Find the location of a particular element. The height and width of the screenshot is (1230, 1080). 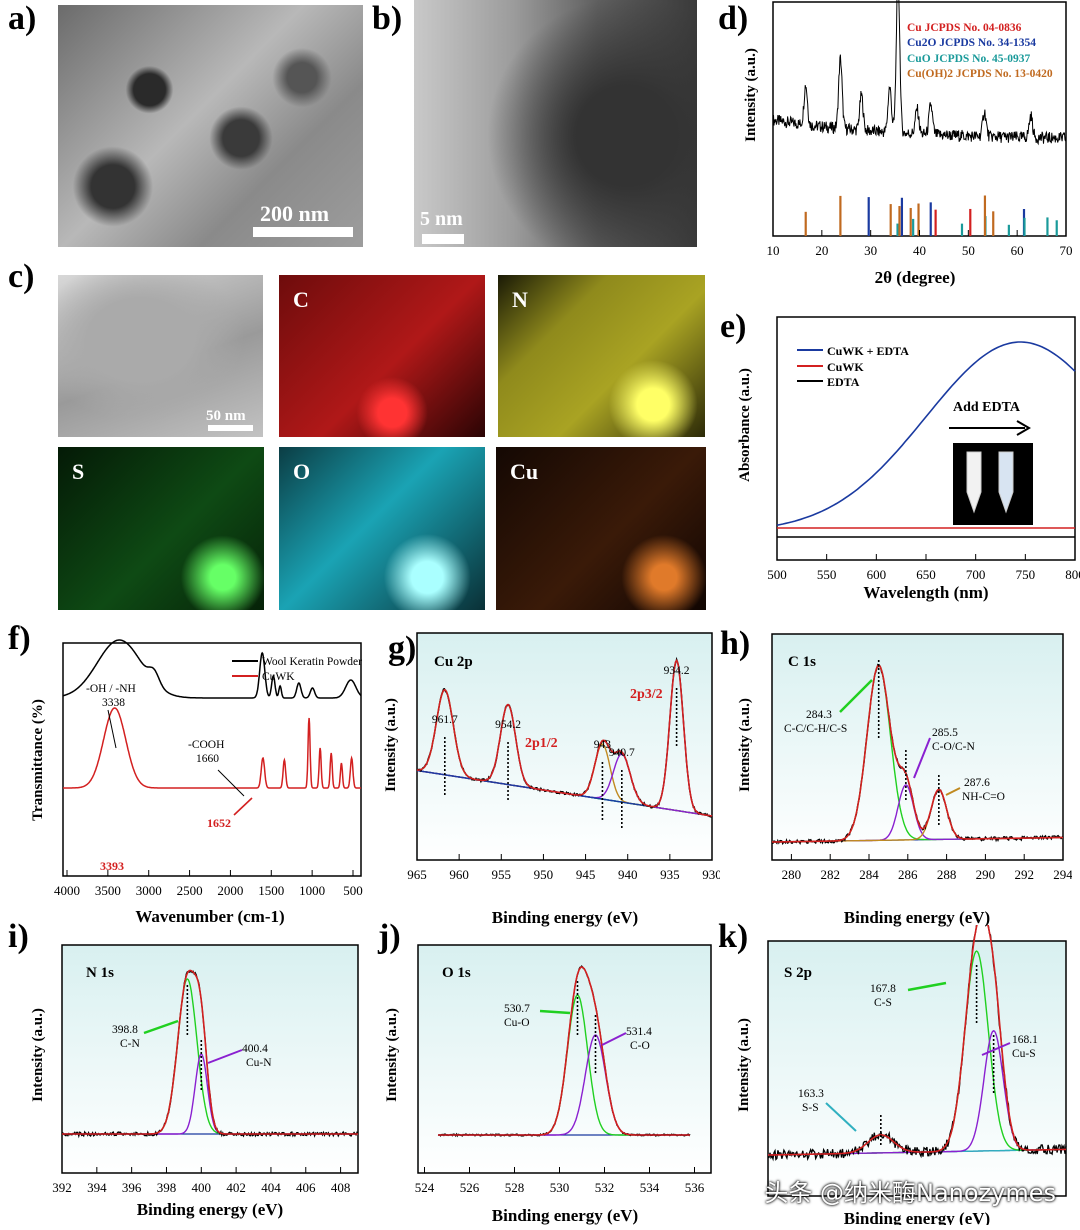

peak-1678-assign: C-S is located at coordinates (883, 1003).